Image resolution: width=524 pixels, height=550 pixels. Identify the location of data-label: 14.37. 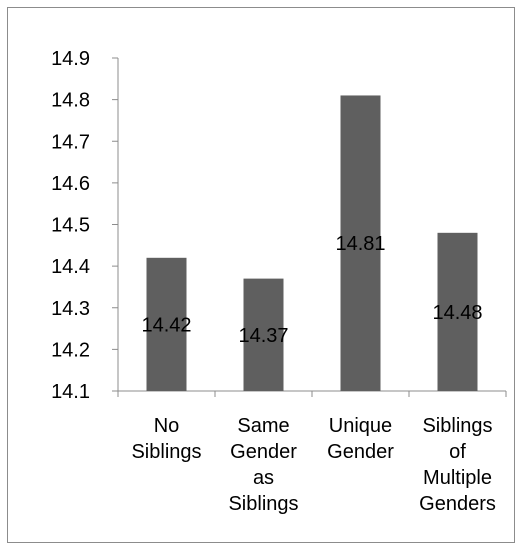
(263, 336).